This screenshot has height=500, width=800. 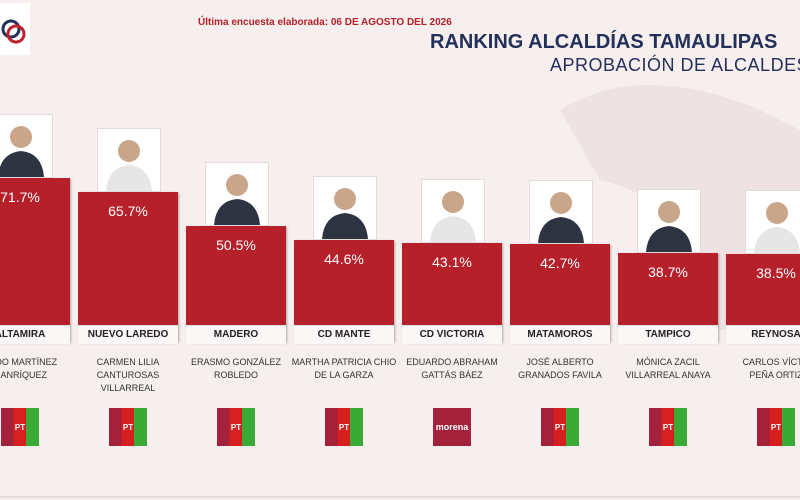 What do you see at coordinates (452, 334) in the screenshot?
I see `category-label: CD VICTORIA` at bounding box center [452, 334].